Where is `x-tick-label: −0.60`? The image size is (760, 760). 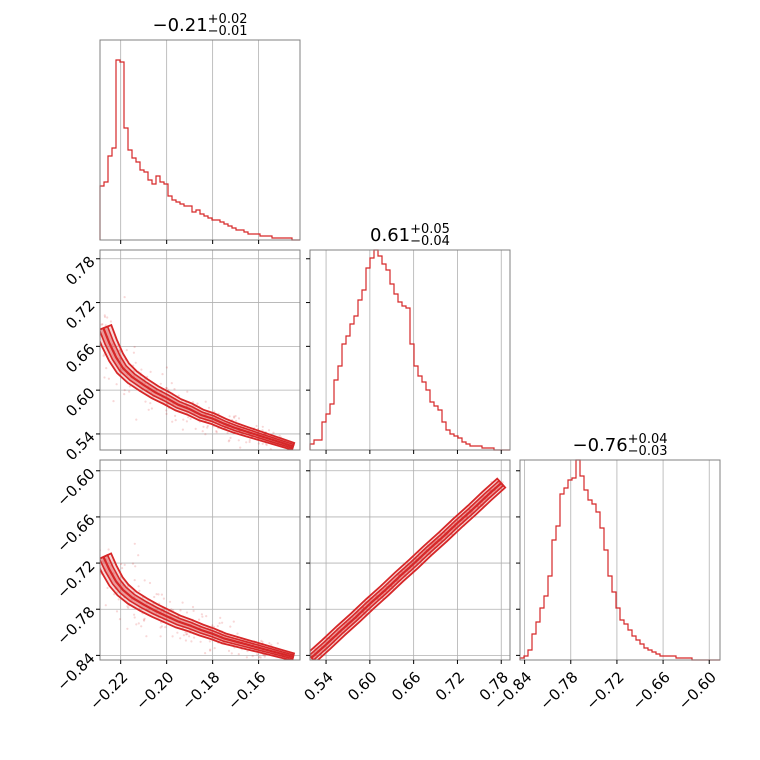 x-tick-label: −0.60 is located at coordinates (697, 690).